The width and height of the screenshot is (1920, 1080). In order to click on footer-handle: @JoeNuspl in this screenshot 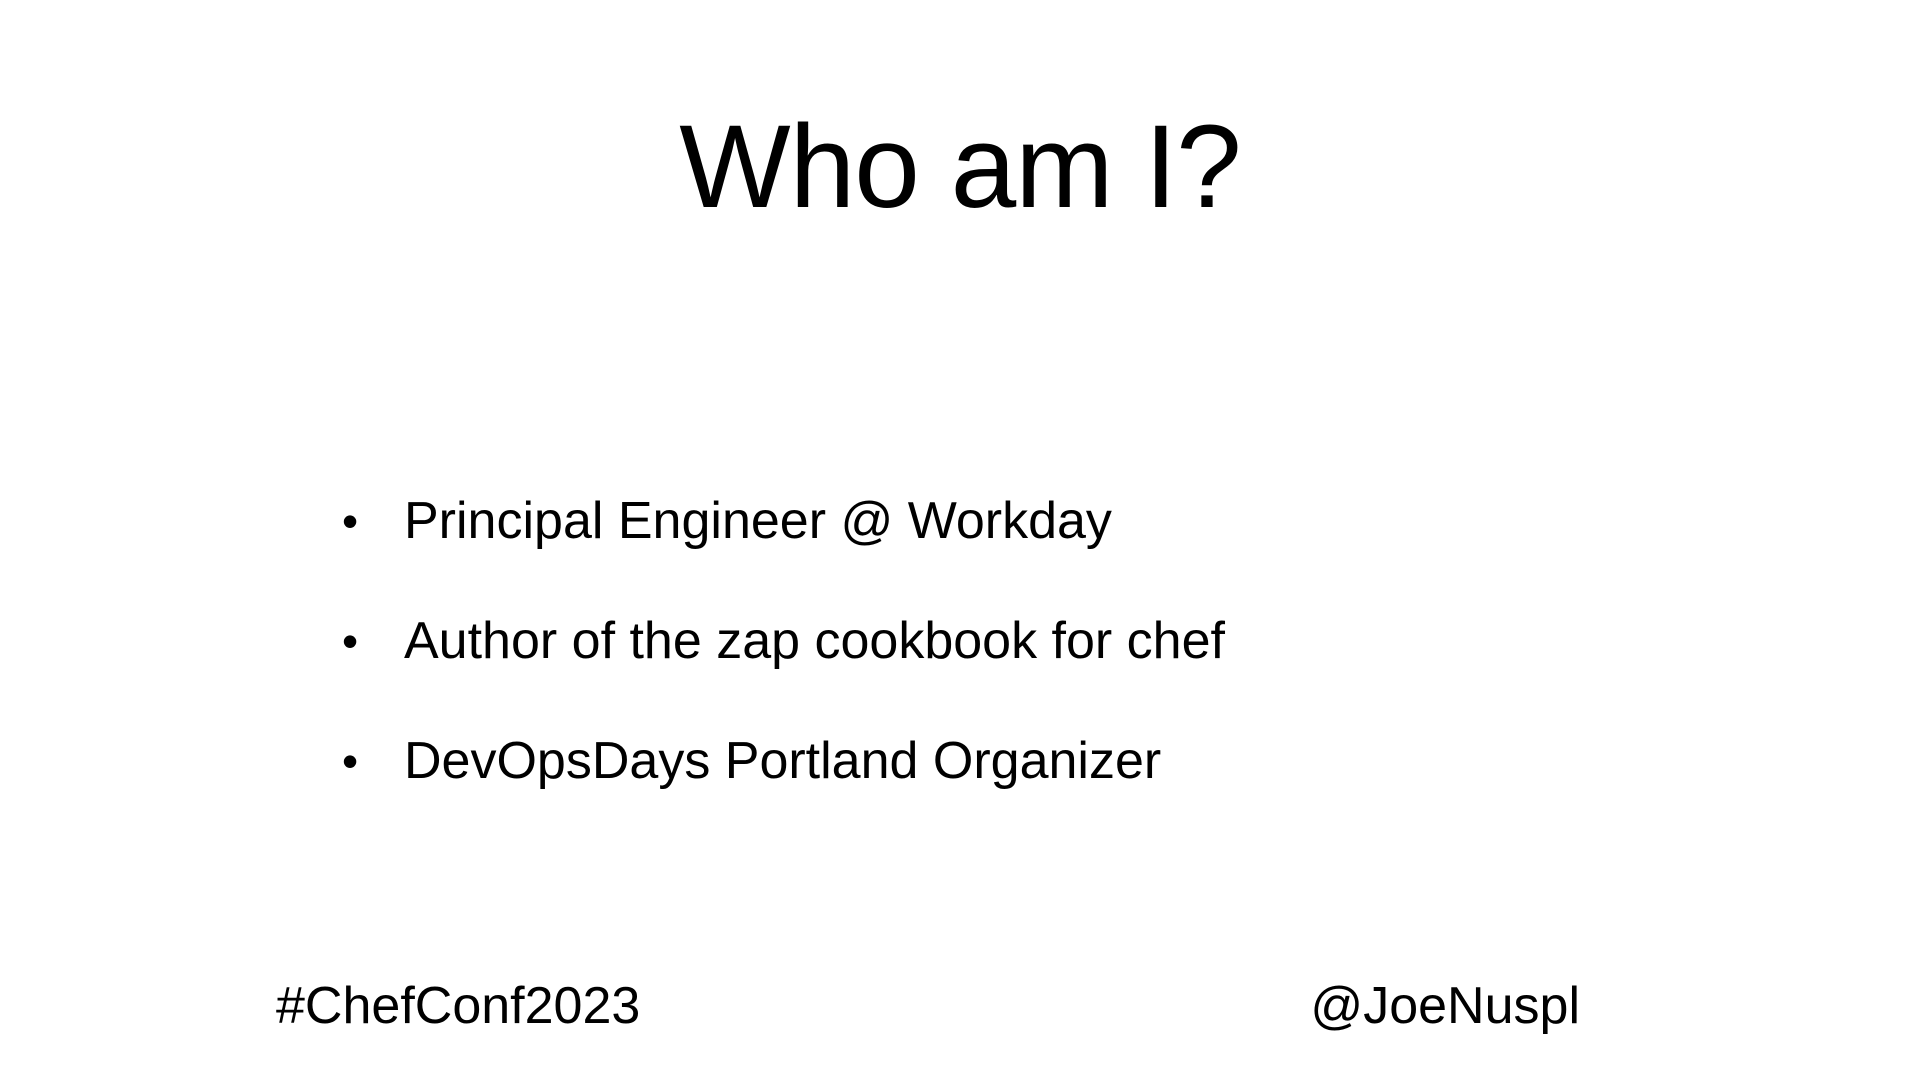, I will do `click(1445, 1006)`.